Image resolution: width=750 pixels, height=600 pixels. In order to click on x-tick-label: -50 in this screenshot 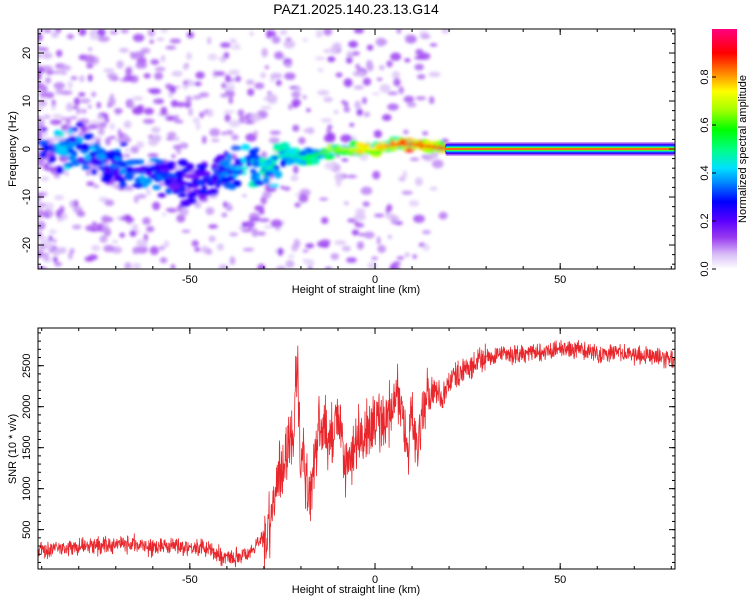, I will do `click(190, 580)`.